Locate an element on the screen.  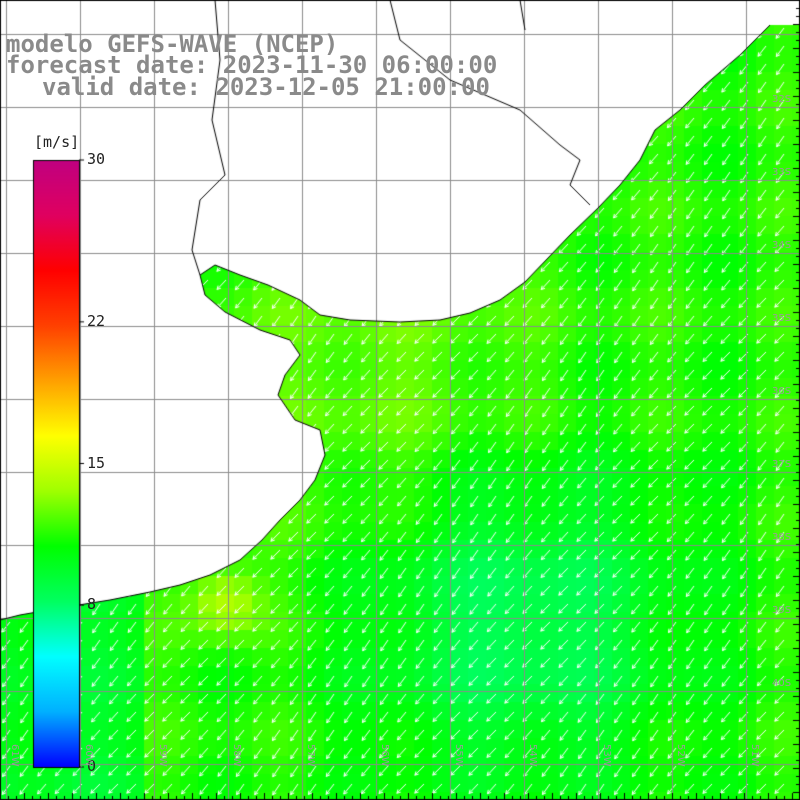
latitude-label: 33S is located at coordinates (782, 172).